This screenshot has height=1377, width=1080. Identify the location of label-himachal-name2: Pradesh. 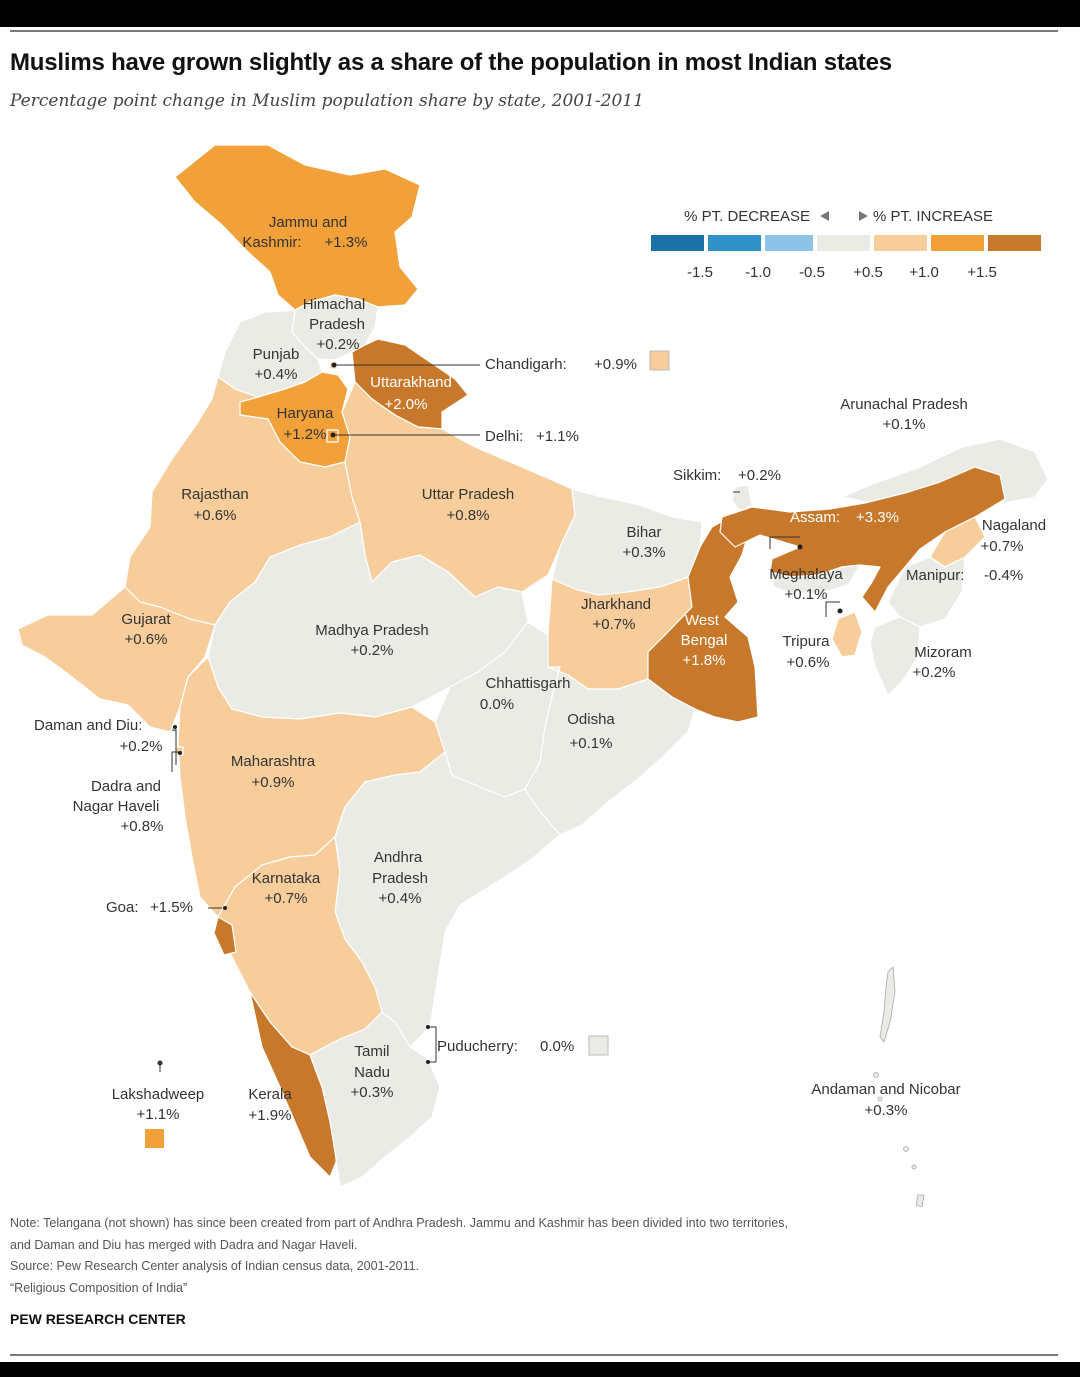
(337, 324).